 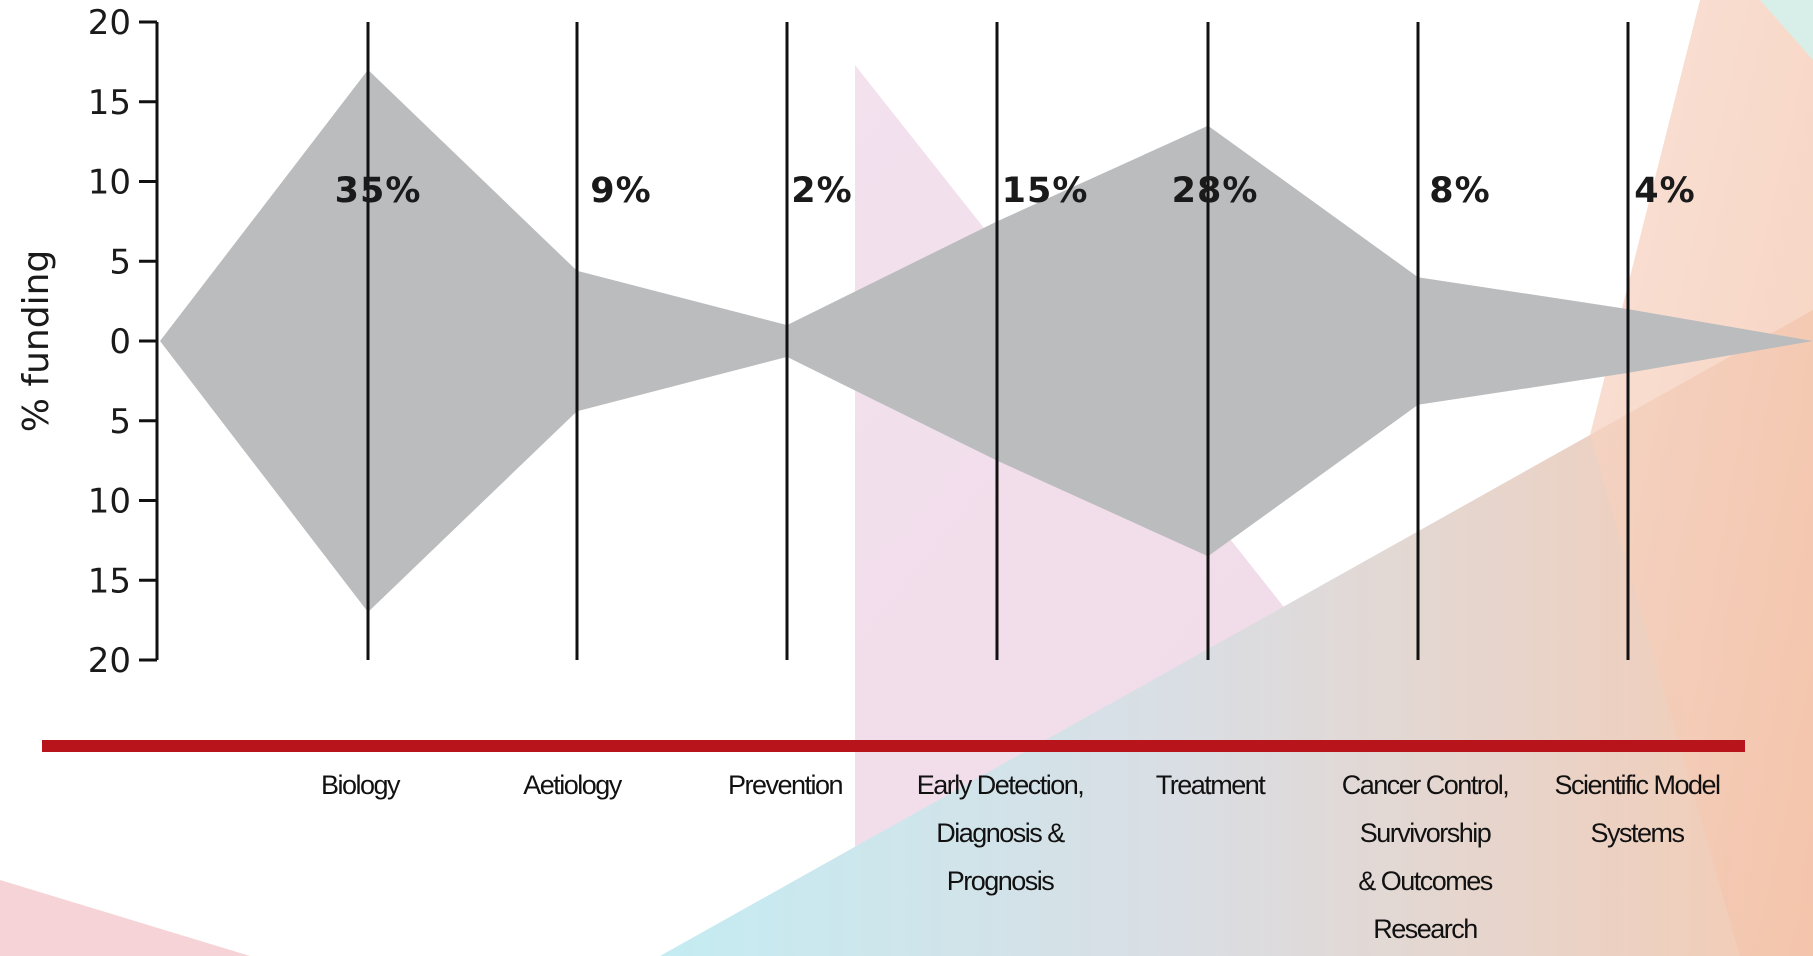 What do you see at coordinates (109, 23) in the screenshot?
I see `y-tick-label-1: 20` at bounding box center [109, 23].